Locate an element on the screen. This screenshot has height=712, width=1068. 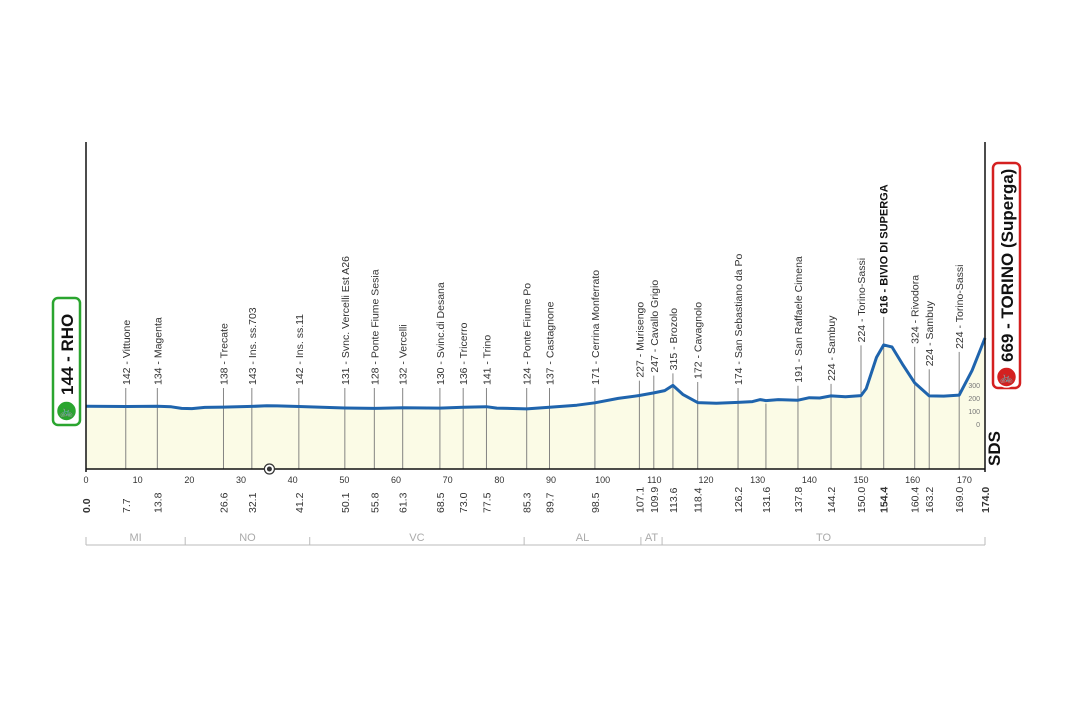
province-label: VC is located at coordinates (416, 538).